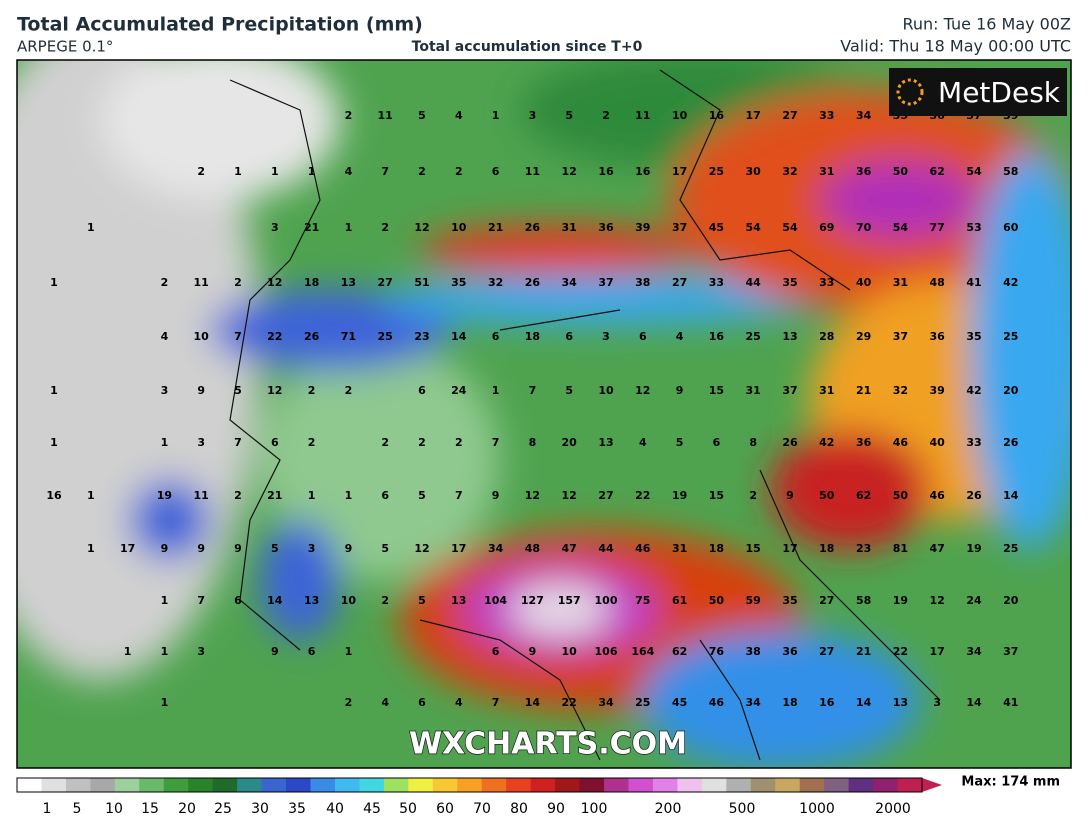 This screenshot has height=835, width=1088. I want to click on grid-value: 11, so click(385, 115).